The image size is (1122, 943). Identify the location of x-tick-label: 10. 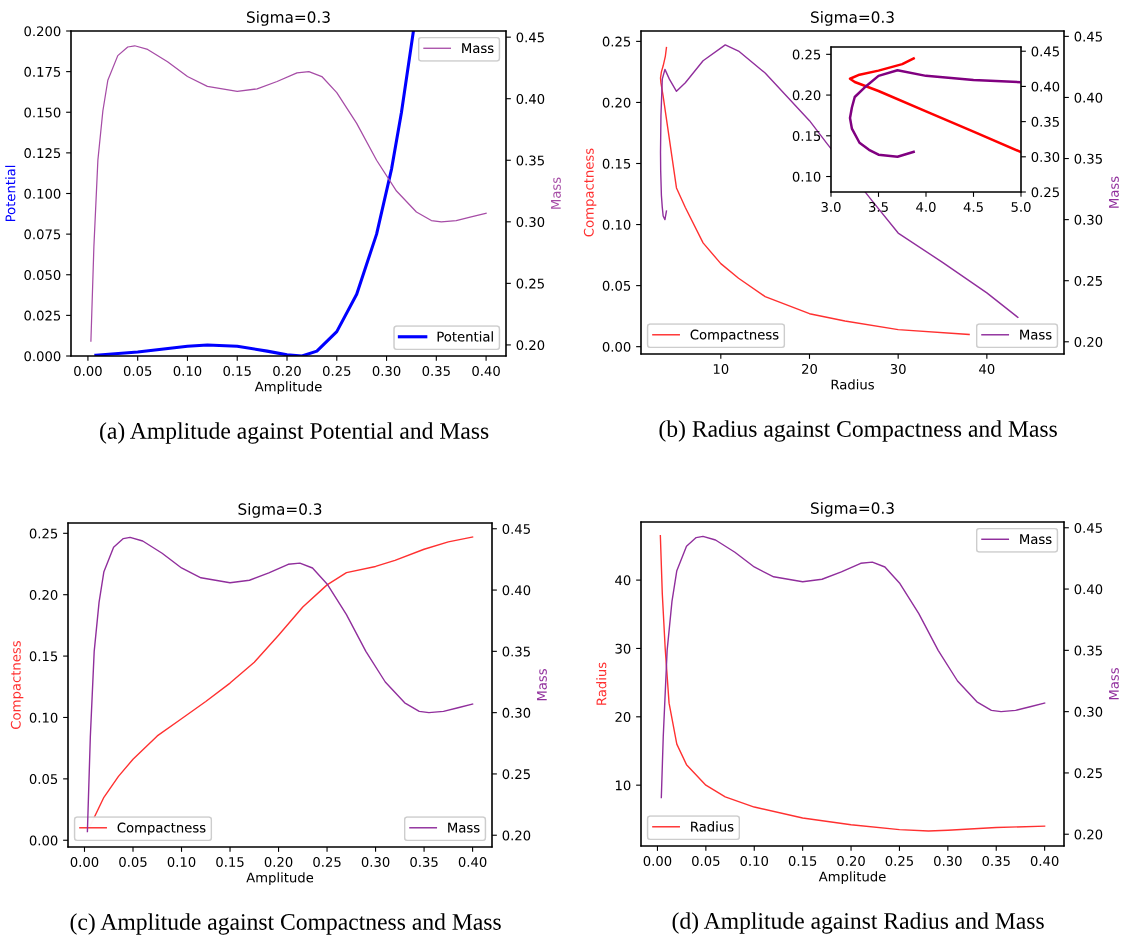
(721, 368).